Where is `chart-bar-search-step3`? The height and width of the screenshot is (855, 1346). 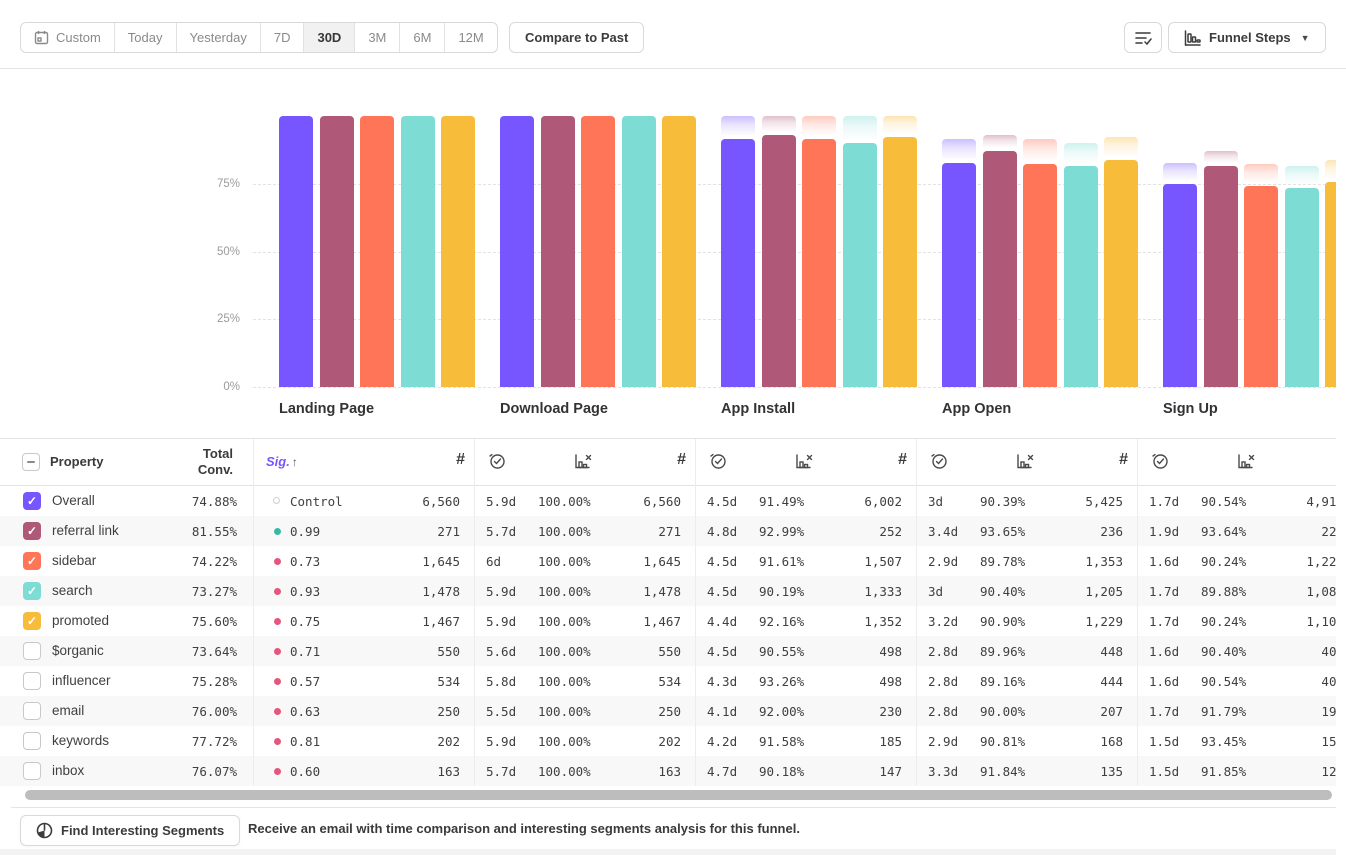
chart-bar-search-step3 is located at coordinates (860, 264).